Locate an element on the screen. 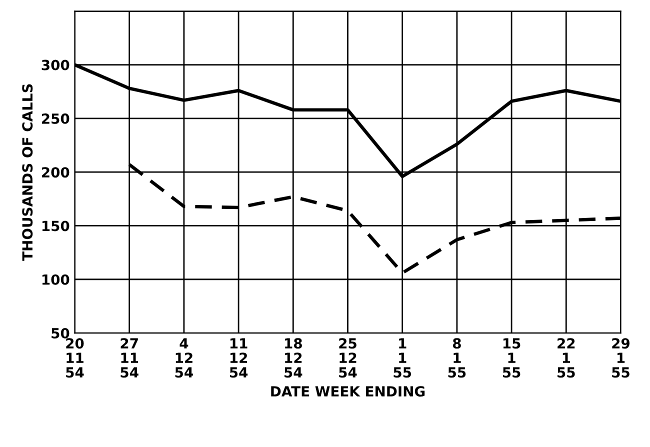  x-tick-label: 1 1 55 is located at coordinates (403, 358).